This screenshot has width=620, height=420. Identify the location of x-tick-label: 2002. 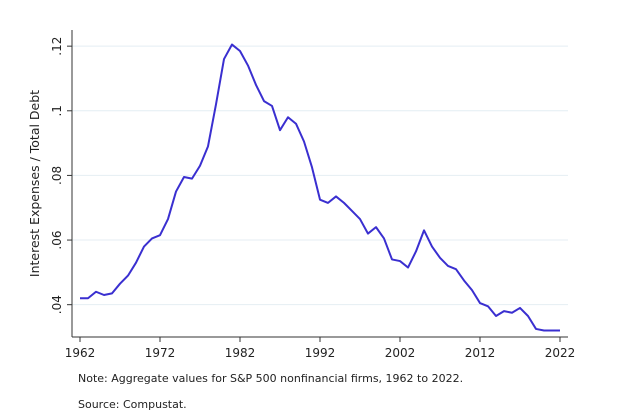
(400, 353).